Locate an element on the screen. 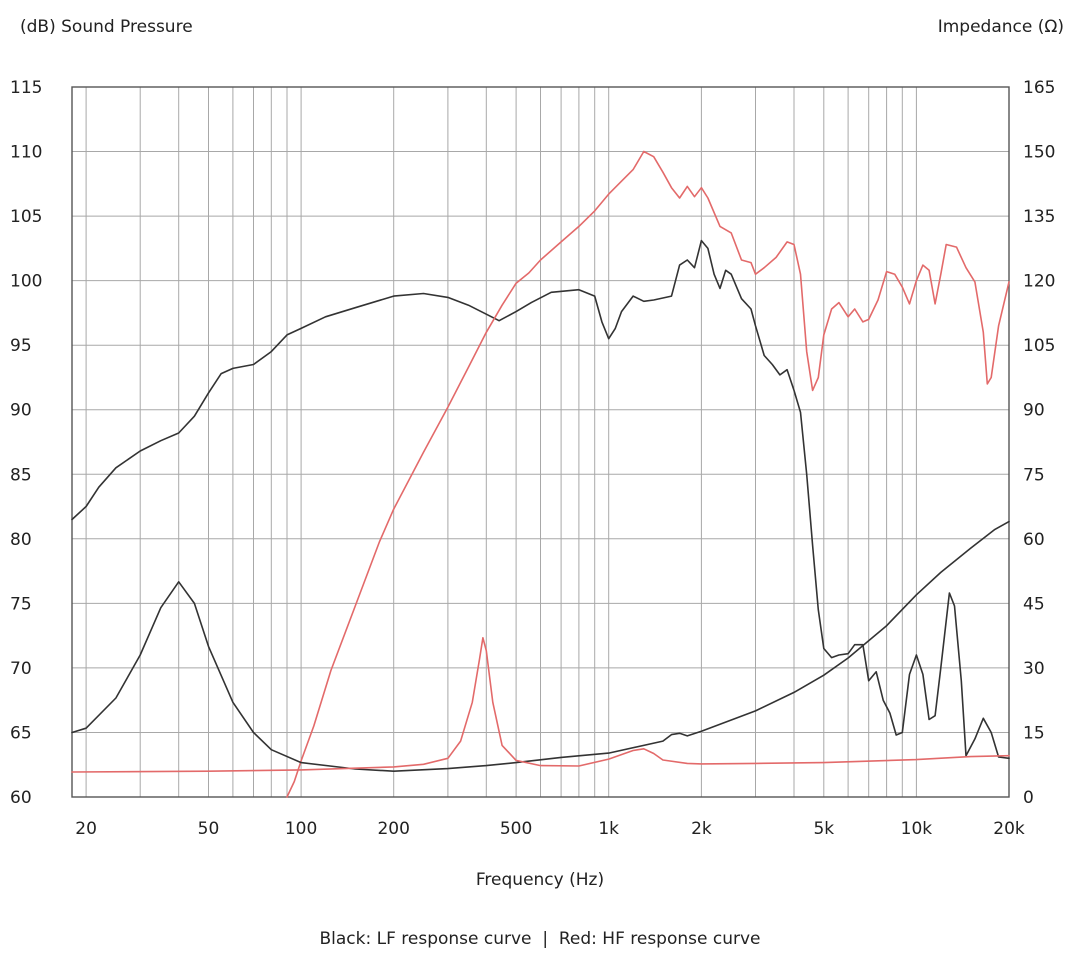 Image resolution: width=1070 pixels, height=953 pixels. x-axis-title: Frequency (Hz) is located at coordinates (540, 880).